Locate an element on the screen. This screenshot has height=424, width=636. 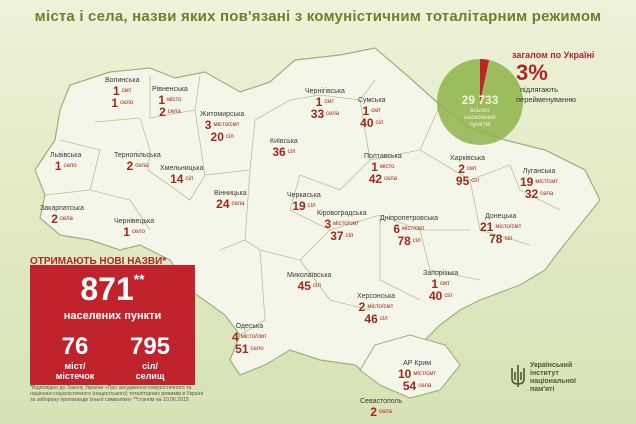
cities-number: 76 is located at coordinates (75, 346).